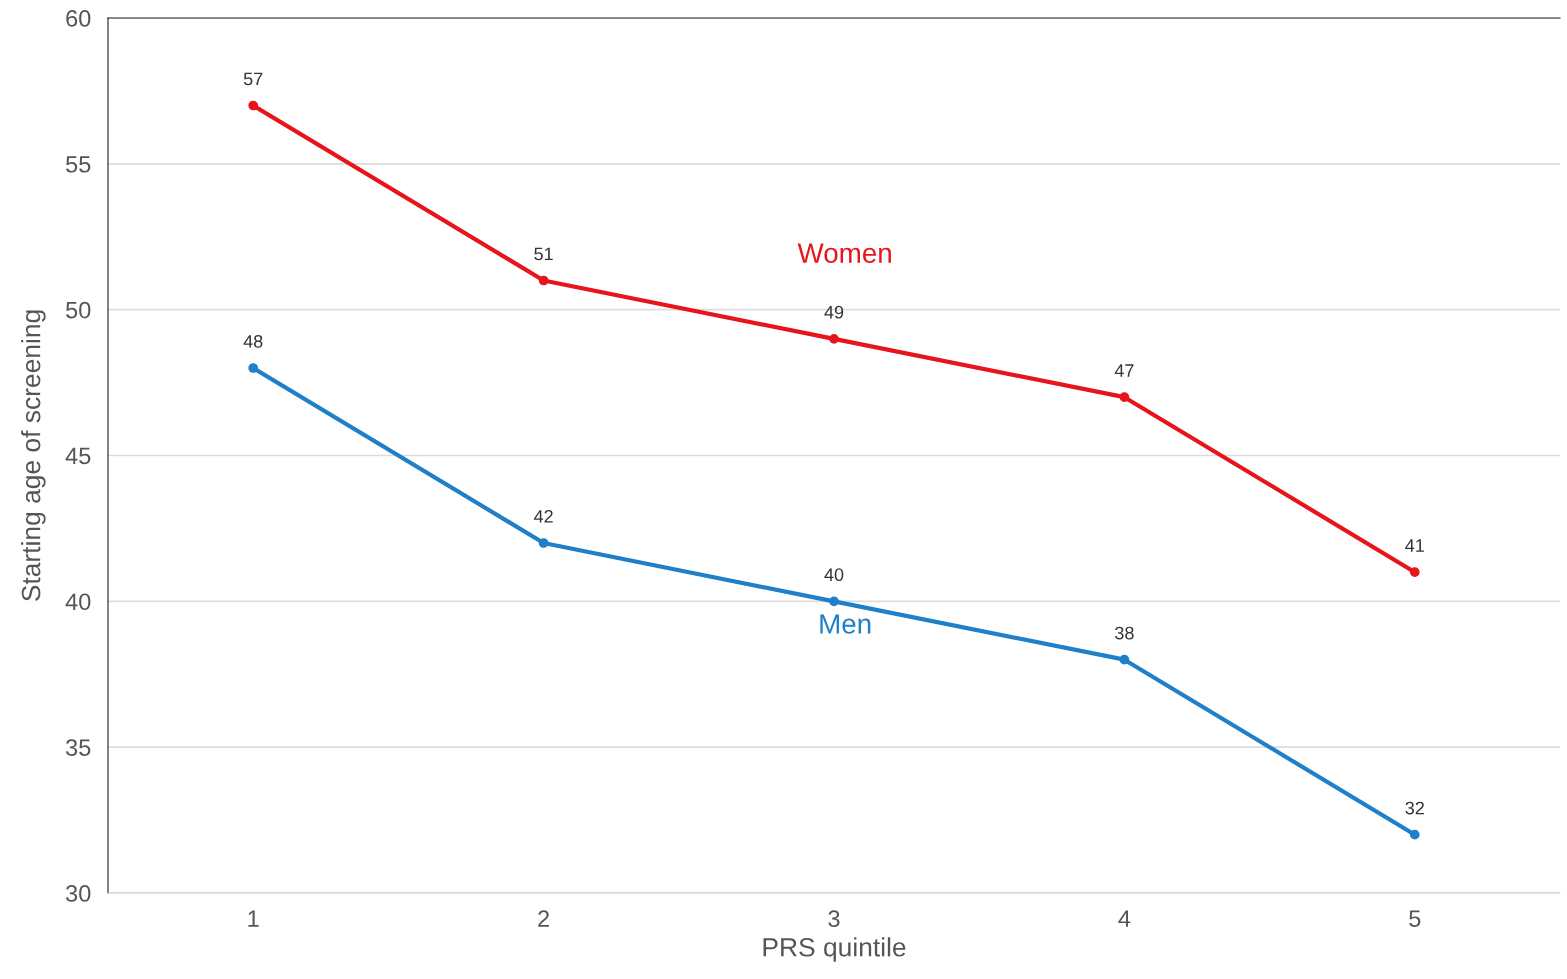 This screenshot has width=1567, height=979. Describe the element at coordinates (253, 341) in the screenshot. I see `data-label: 48` at that location.